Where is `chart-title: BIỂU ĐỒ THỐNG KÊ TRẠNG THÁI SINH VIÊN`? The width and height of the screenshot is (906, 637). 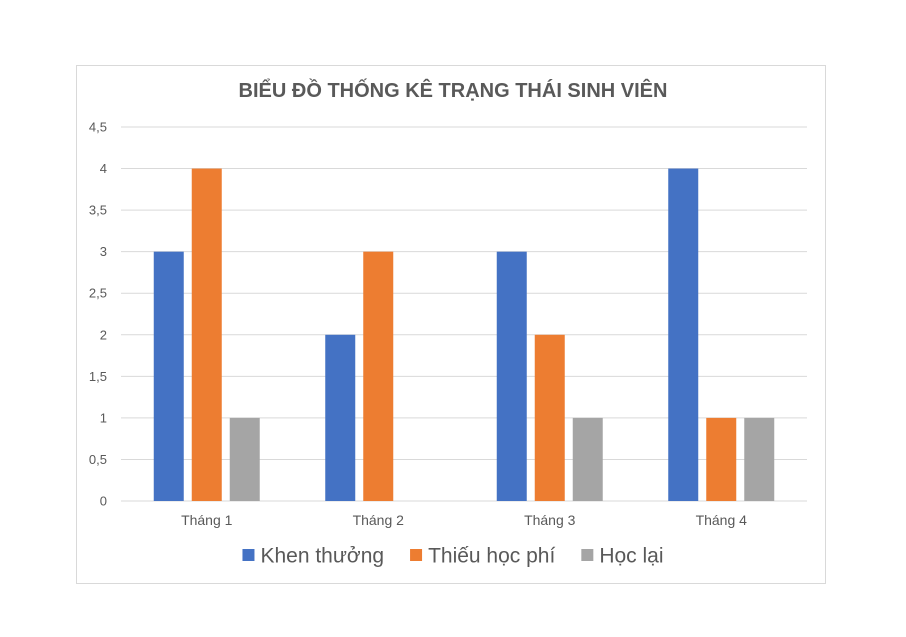
chart-title: BIỂU ĐỒ THỐNG KÊ TRẠNG THÁI SINH VIÊN is located at coordinates (453, 91).